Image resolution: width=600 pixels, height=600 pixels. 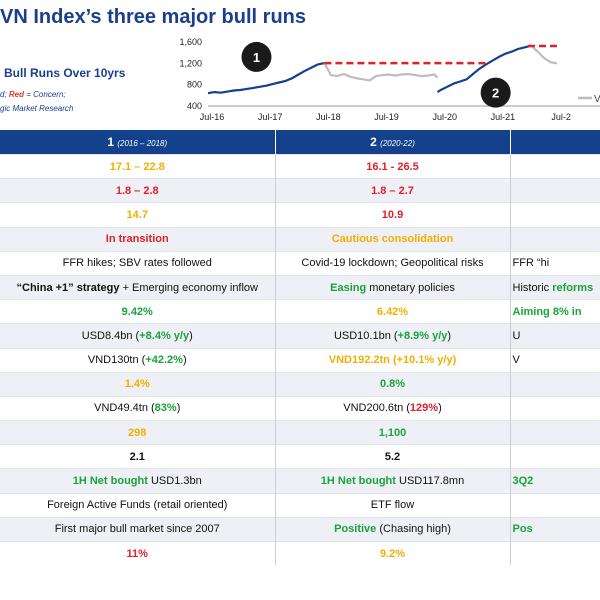 What do you see at coordinates (422, 335) in the screenshot?
I see `cell-text: +8.9% y/y` at bounding box center [422, 335].